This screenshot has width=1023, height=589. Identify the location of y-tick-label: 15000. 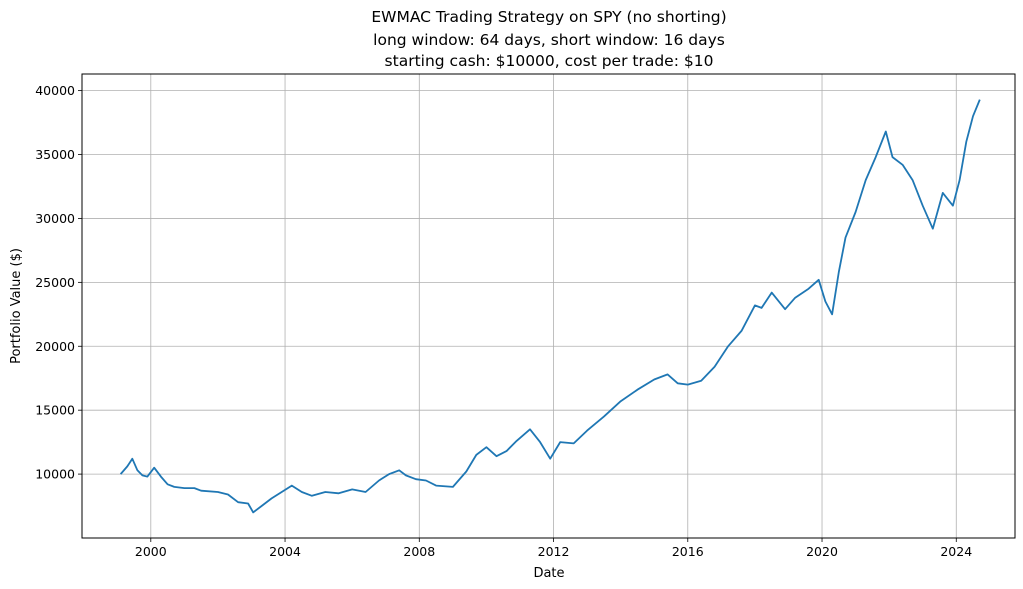
(55, 410).